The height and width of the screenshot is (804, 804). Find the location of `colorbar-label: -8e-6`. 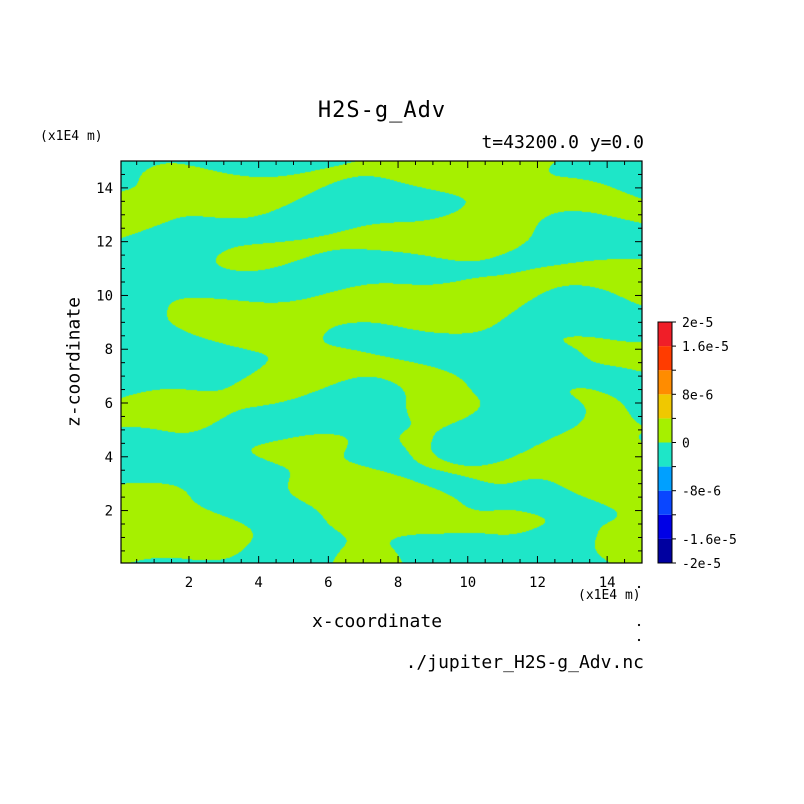

colorbar-label: -8e-6 is located at coordinates (701, 492).